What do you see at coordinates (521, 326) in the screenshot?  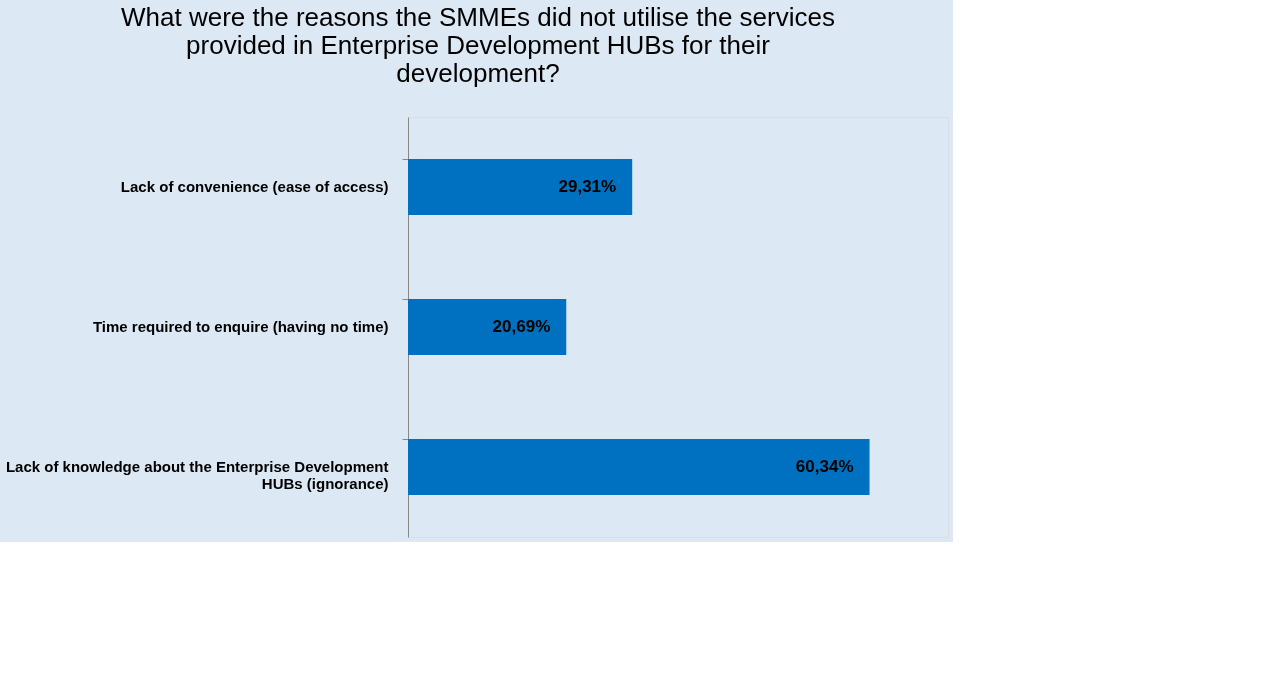 I see `data-label: 20,69%` at bounding box center [521, 326].